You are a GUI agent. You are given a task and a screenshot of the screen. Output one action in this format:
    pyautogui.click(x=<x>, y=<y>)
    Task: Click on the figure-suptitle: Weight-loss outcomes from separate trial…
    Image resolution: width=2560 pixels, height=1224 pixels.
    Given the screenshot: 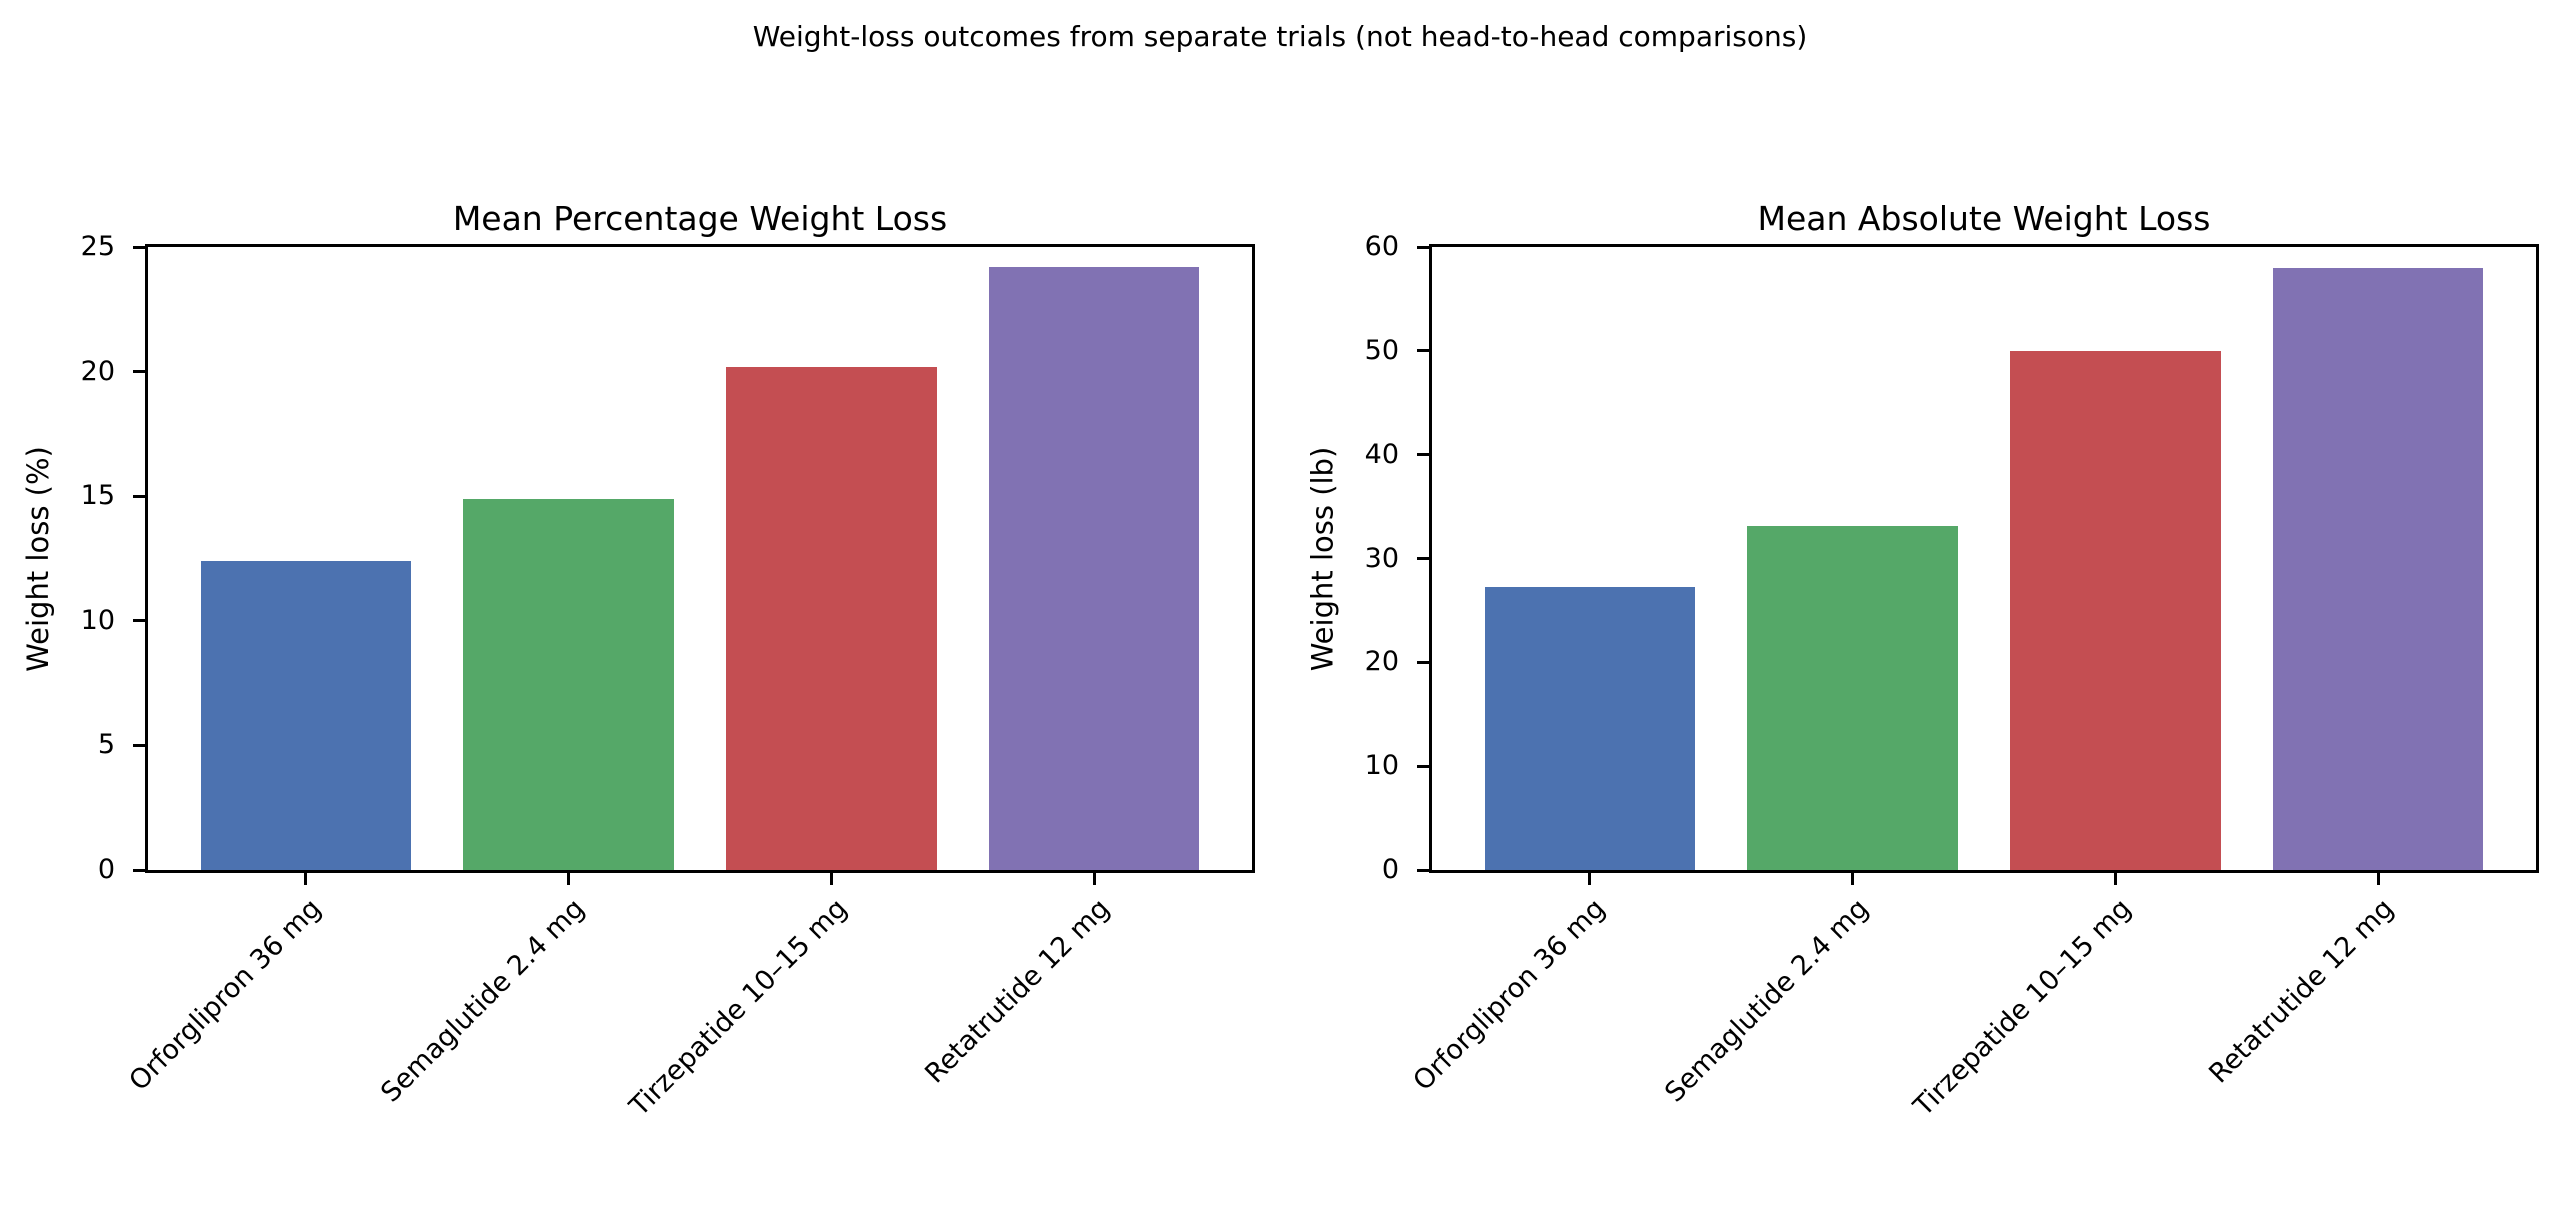 What is the action you would take?
    pyautogui.click(x=1280, y=36)
    